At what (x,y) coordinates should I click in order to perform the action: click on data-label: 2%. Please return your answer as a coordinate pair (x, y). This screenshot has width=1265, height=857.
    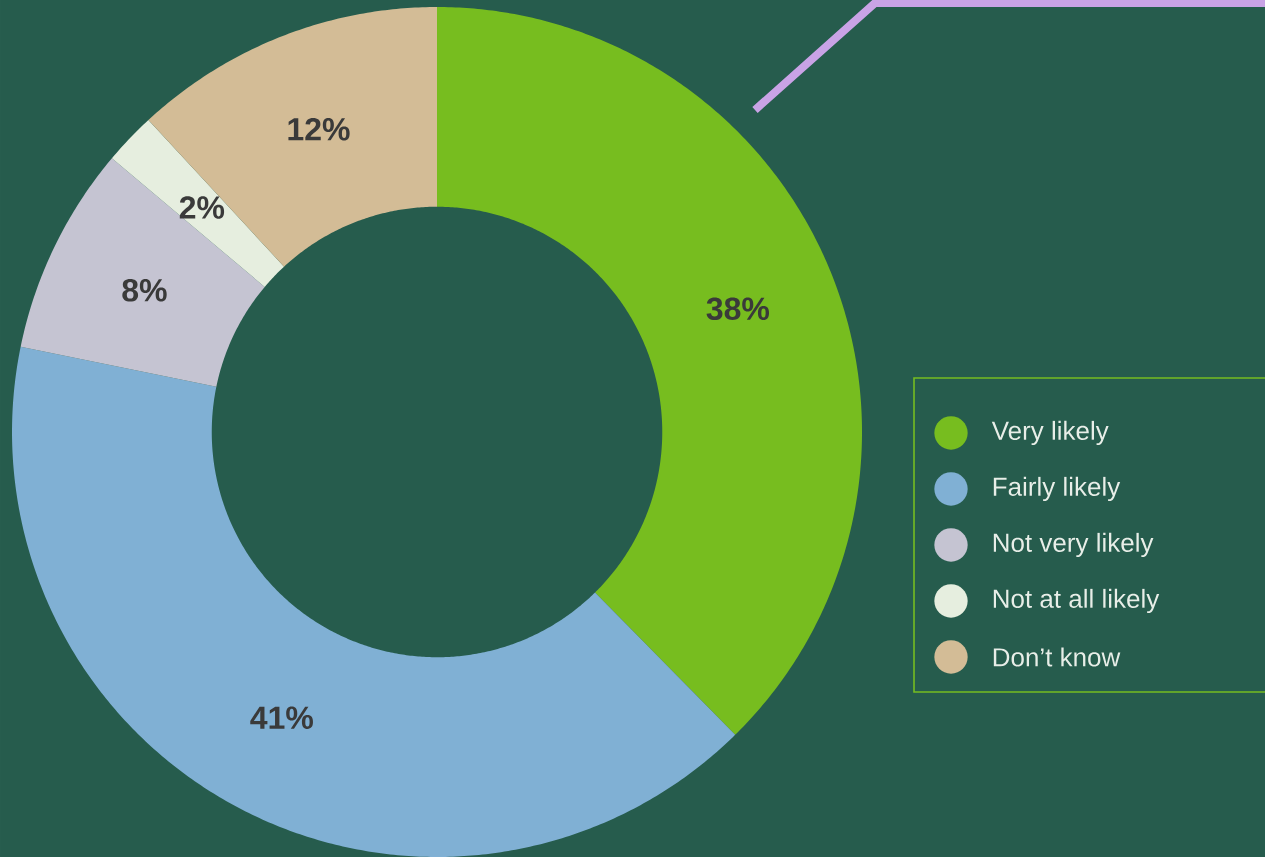
    Looking at the image, I should click on (202, 207).